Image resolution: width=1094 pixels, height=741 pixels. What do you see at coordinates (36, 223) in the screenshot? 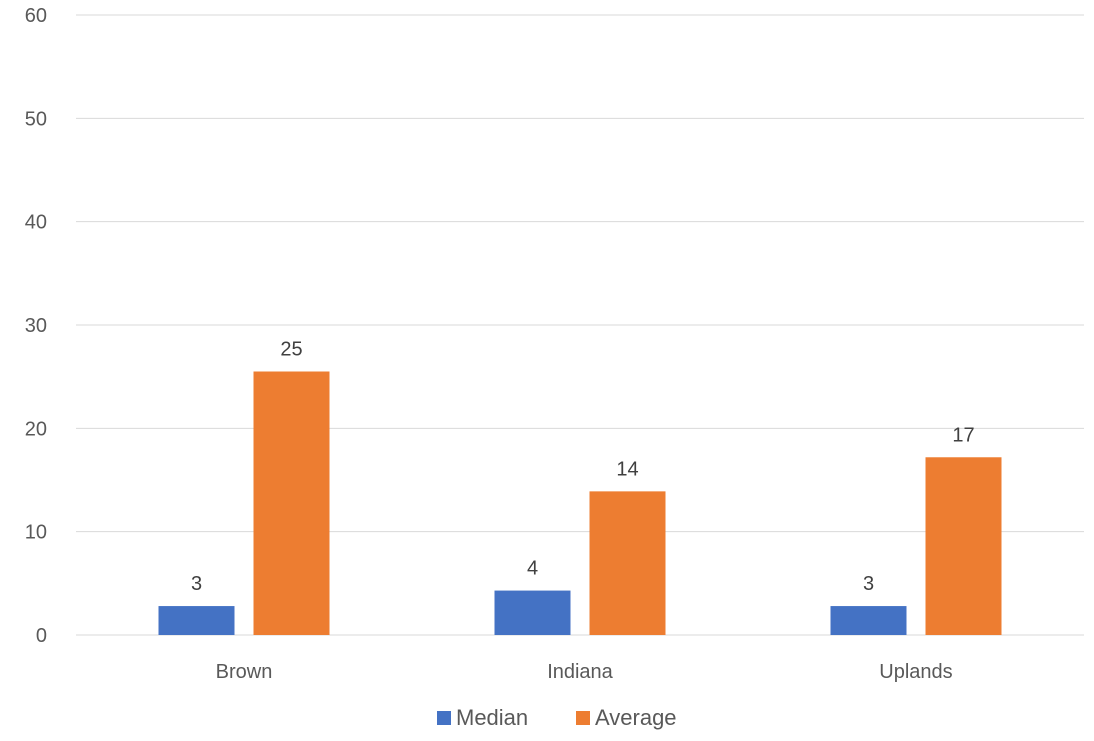
I see `y-tick-label: 40` at bounding box center [36, 223].